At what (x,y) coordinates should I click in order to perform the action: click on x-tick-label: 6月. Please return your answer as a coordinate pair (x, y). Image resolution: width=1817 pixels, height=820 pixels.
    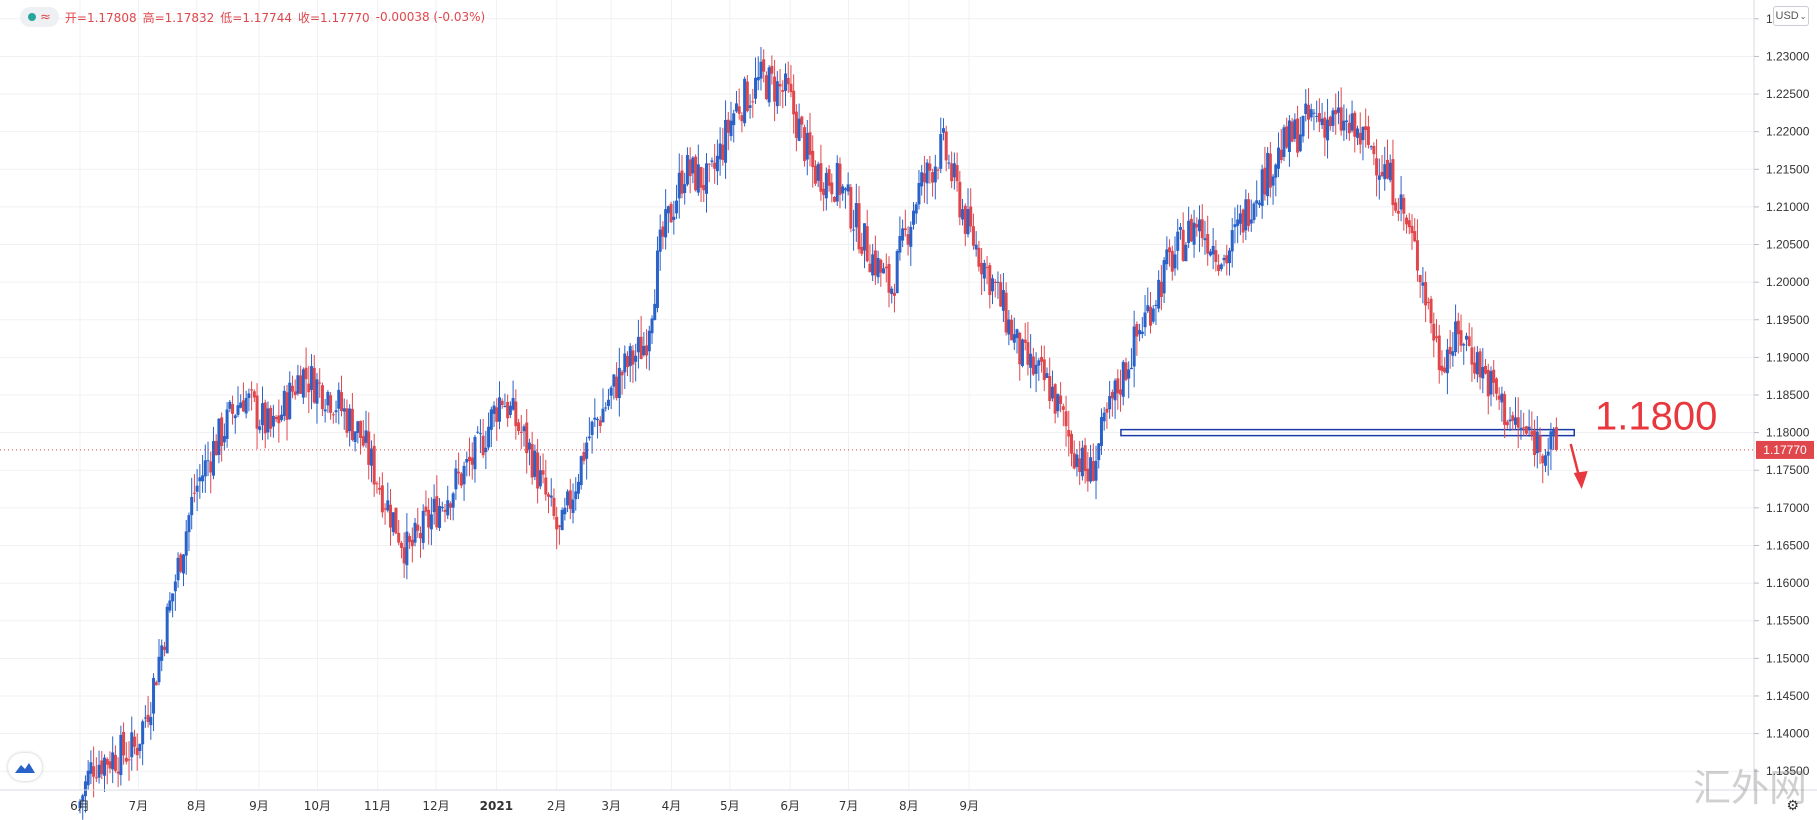
    Looking at the image, I should click on (790, 806).